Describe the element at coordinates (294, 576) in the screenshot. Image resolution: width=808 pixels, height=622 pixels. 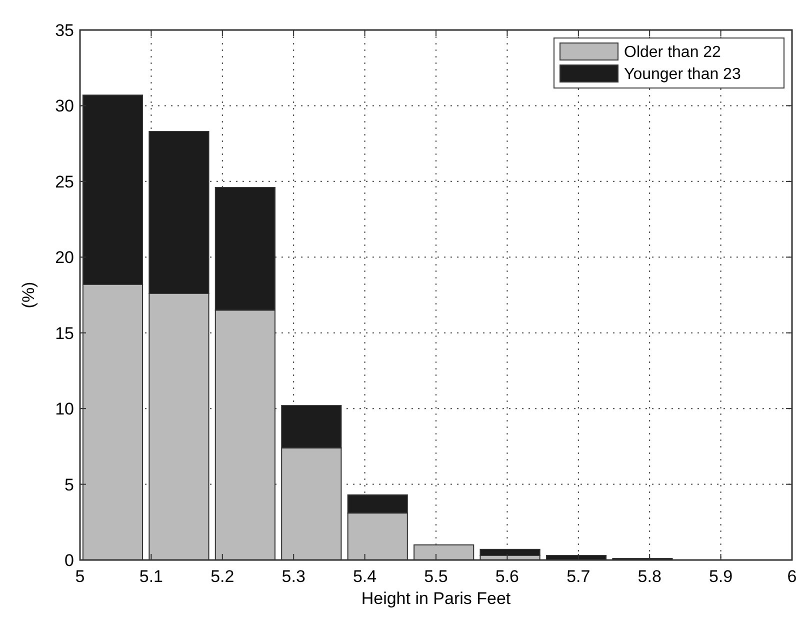
I see `x-tick-label: 5.3` at that location.